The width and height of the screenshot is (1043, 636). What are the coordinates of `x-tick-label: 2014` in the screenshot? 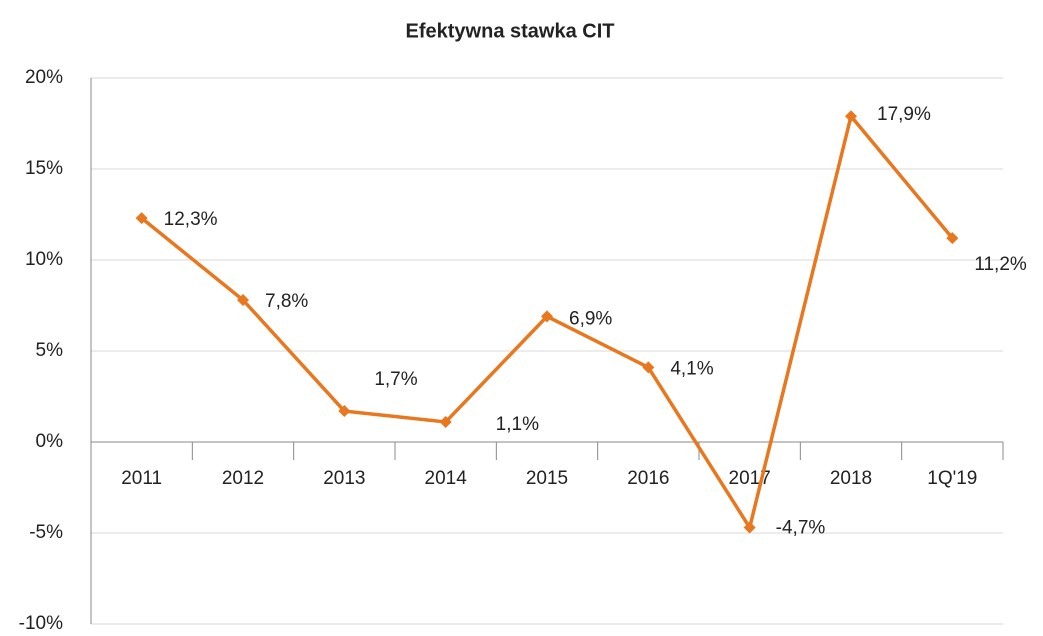 It's located at (446, 478).